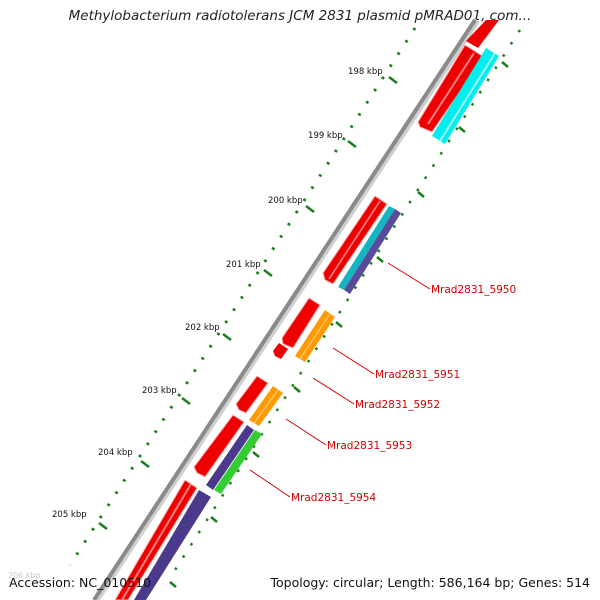 The width and height of the screenshot is (600, 600). I want to click on kbp-label: 205 kbp, so click(69, 515).